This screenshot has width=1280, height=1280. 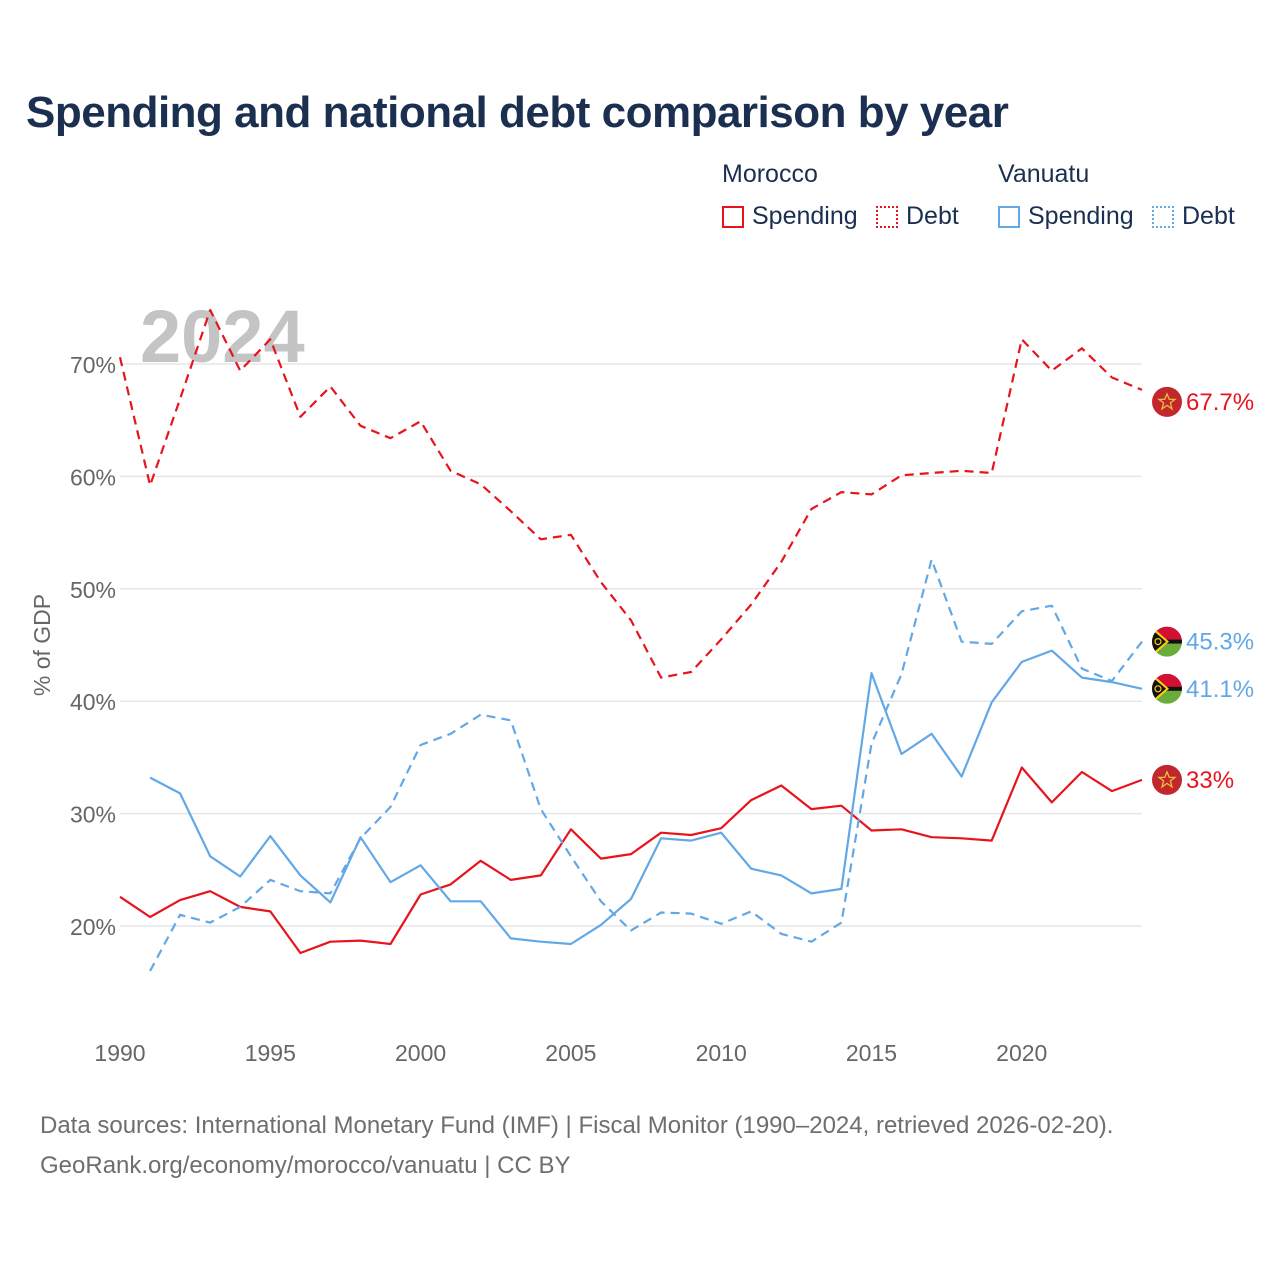 What do you see at coordinates (93, 702) in the screenshot?
I see `y-tick-label: 40%` at bounding box center [93, 702].